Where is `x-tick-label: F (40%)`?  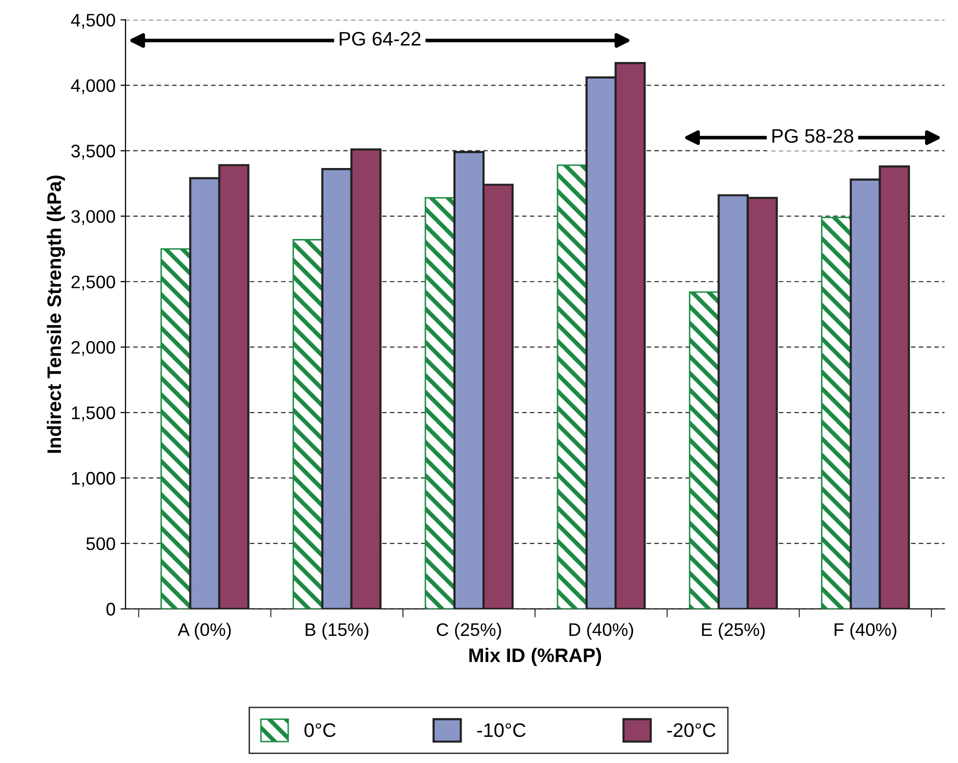 x-tick-label: F (40%) is located at coordinates (865, 631).